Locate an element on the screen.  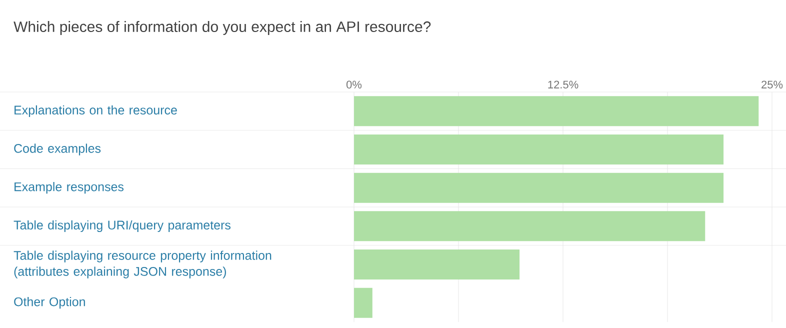
y-tick-label: Explanations on the resource is located at coordinates (95, 111).